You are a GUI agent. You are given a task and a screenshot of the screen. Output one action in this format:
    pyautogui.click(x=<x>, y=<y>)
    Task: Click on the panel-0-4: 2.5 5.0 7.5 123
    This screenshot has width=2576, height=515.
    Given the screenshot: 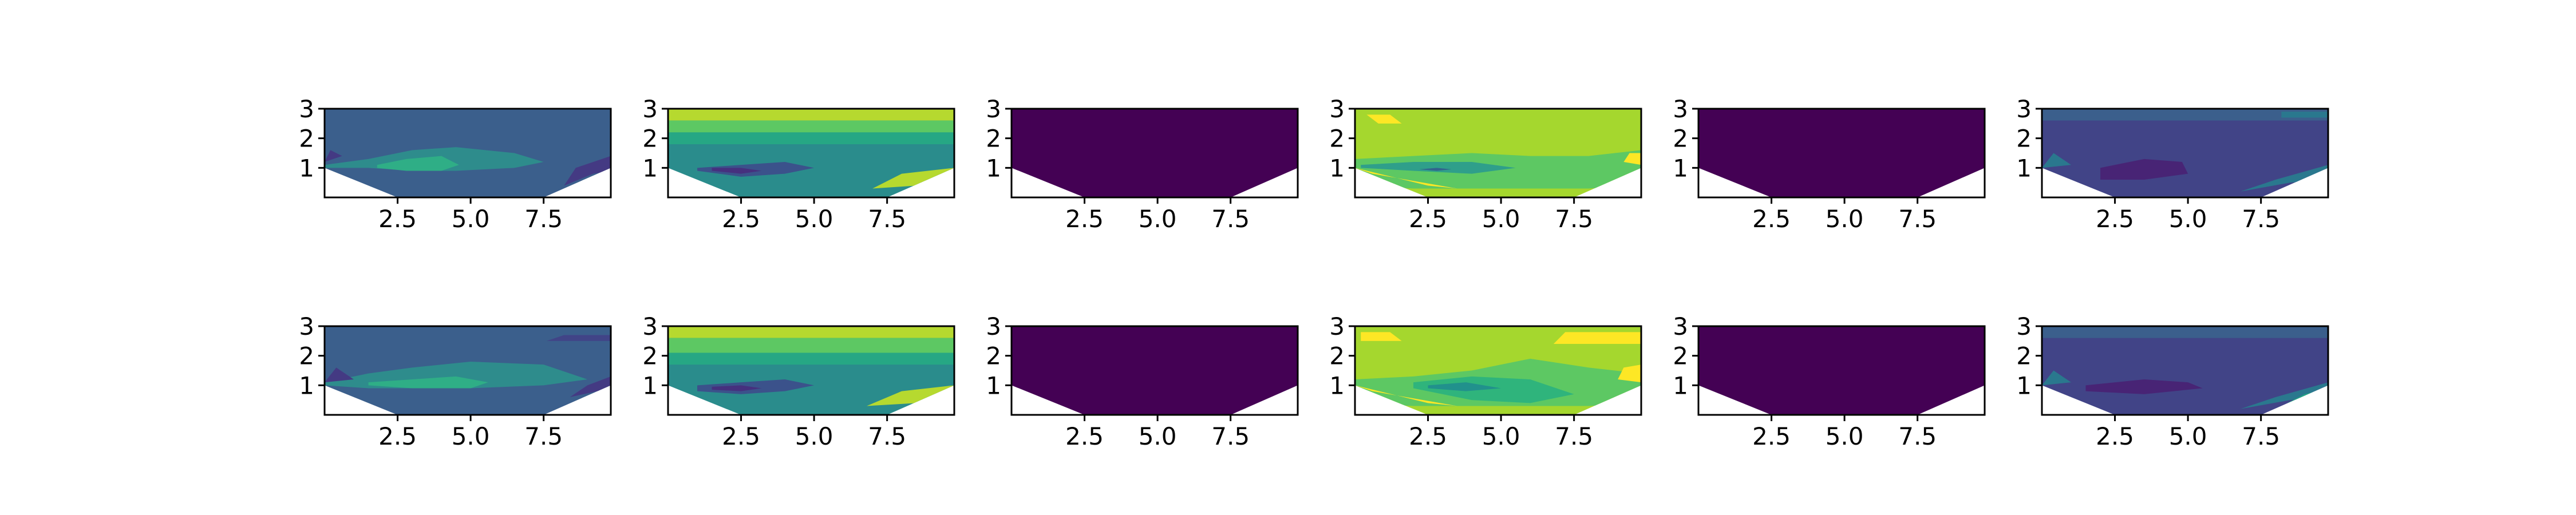 What is the action you would take?
    pyautogui.click(x=1829, y=164)
    